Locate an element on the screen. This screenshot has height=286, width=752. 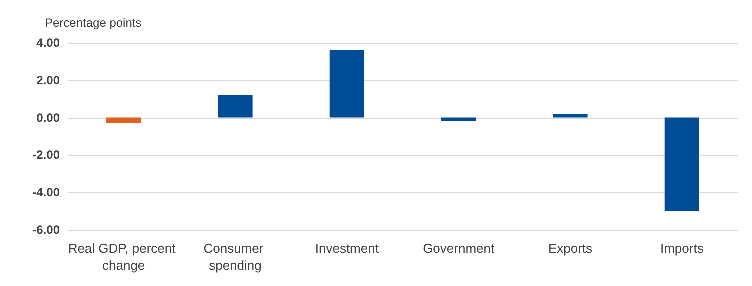
y-tick-label: 0.00 is located at coordinates (48, 117).